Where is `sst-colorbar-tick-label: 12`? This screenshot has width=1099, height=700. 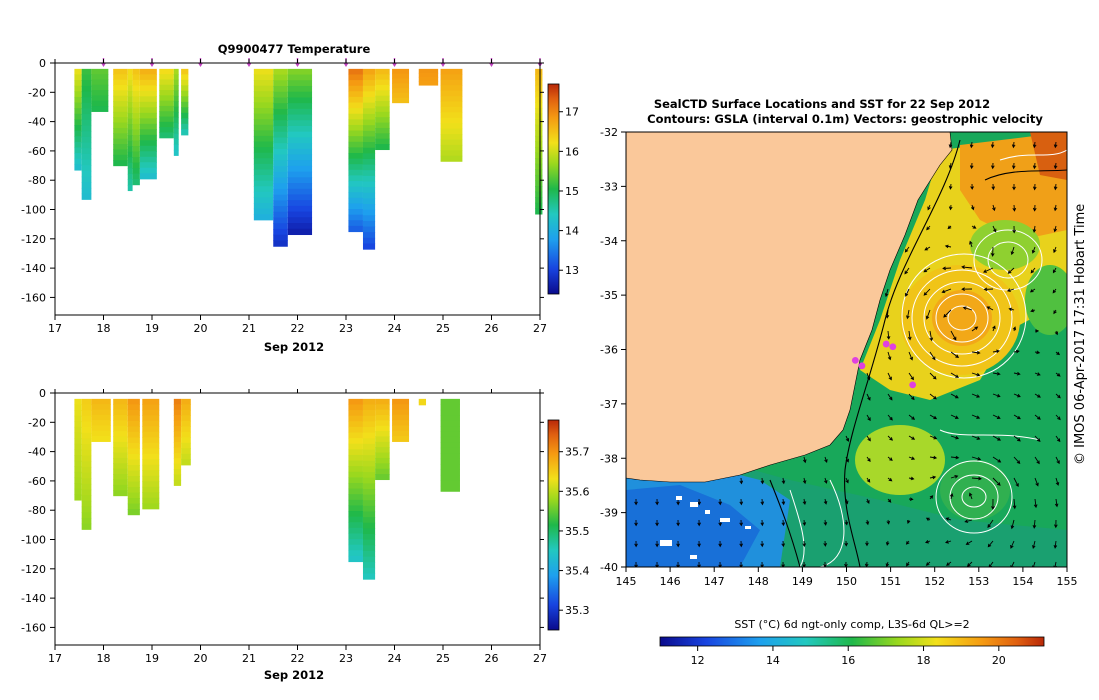
sst-colorbar-tick-label: 12 is located at coordinates (698, 660).